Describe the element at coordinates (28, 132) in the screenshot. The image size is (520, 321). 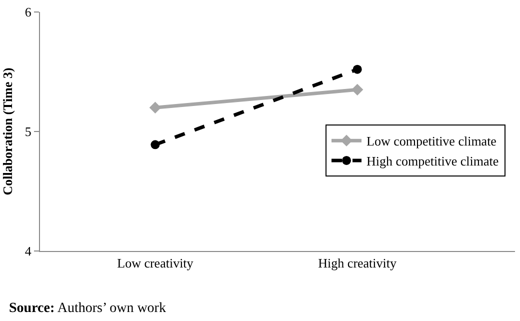
I see `y-tick-label: 5` at that location.